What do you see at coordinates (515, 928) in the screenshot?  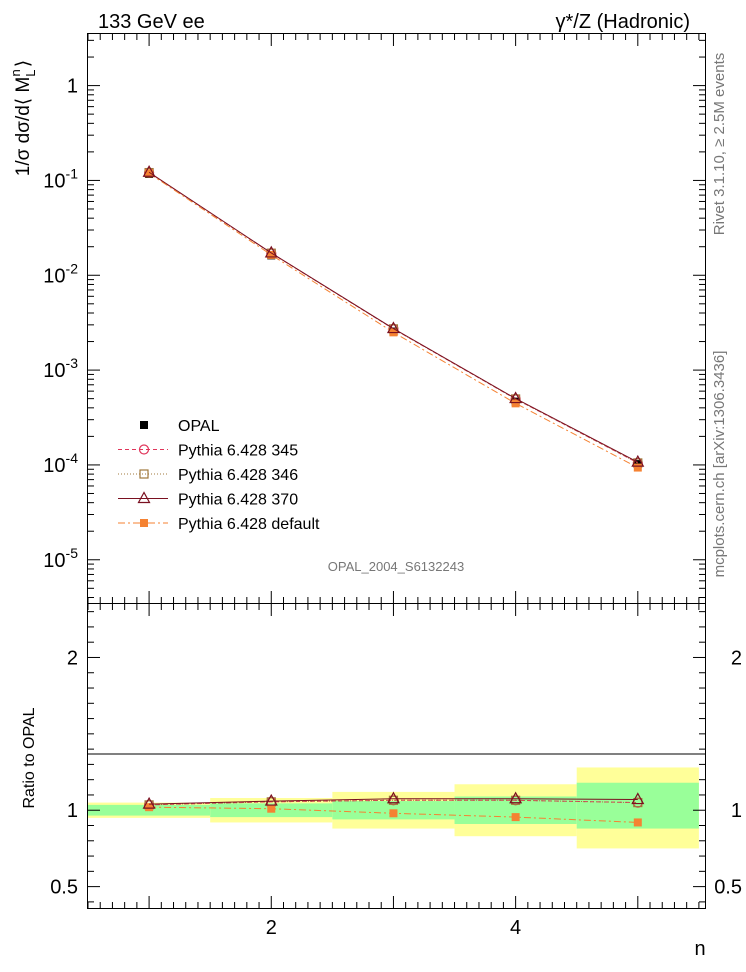 I see `x-tick-label: 4` at bounding box center [515, 928].